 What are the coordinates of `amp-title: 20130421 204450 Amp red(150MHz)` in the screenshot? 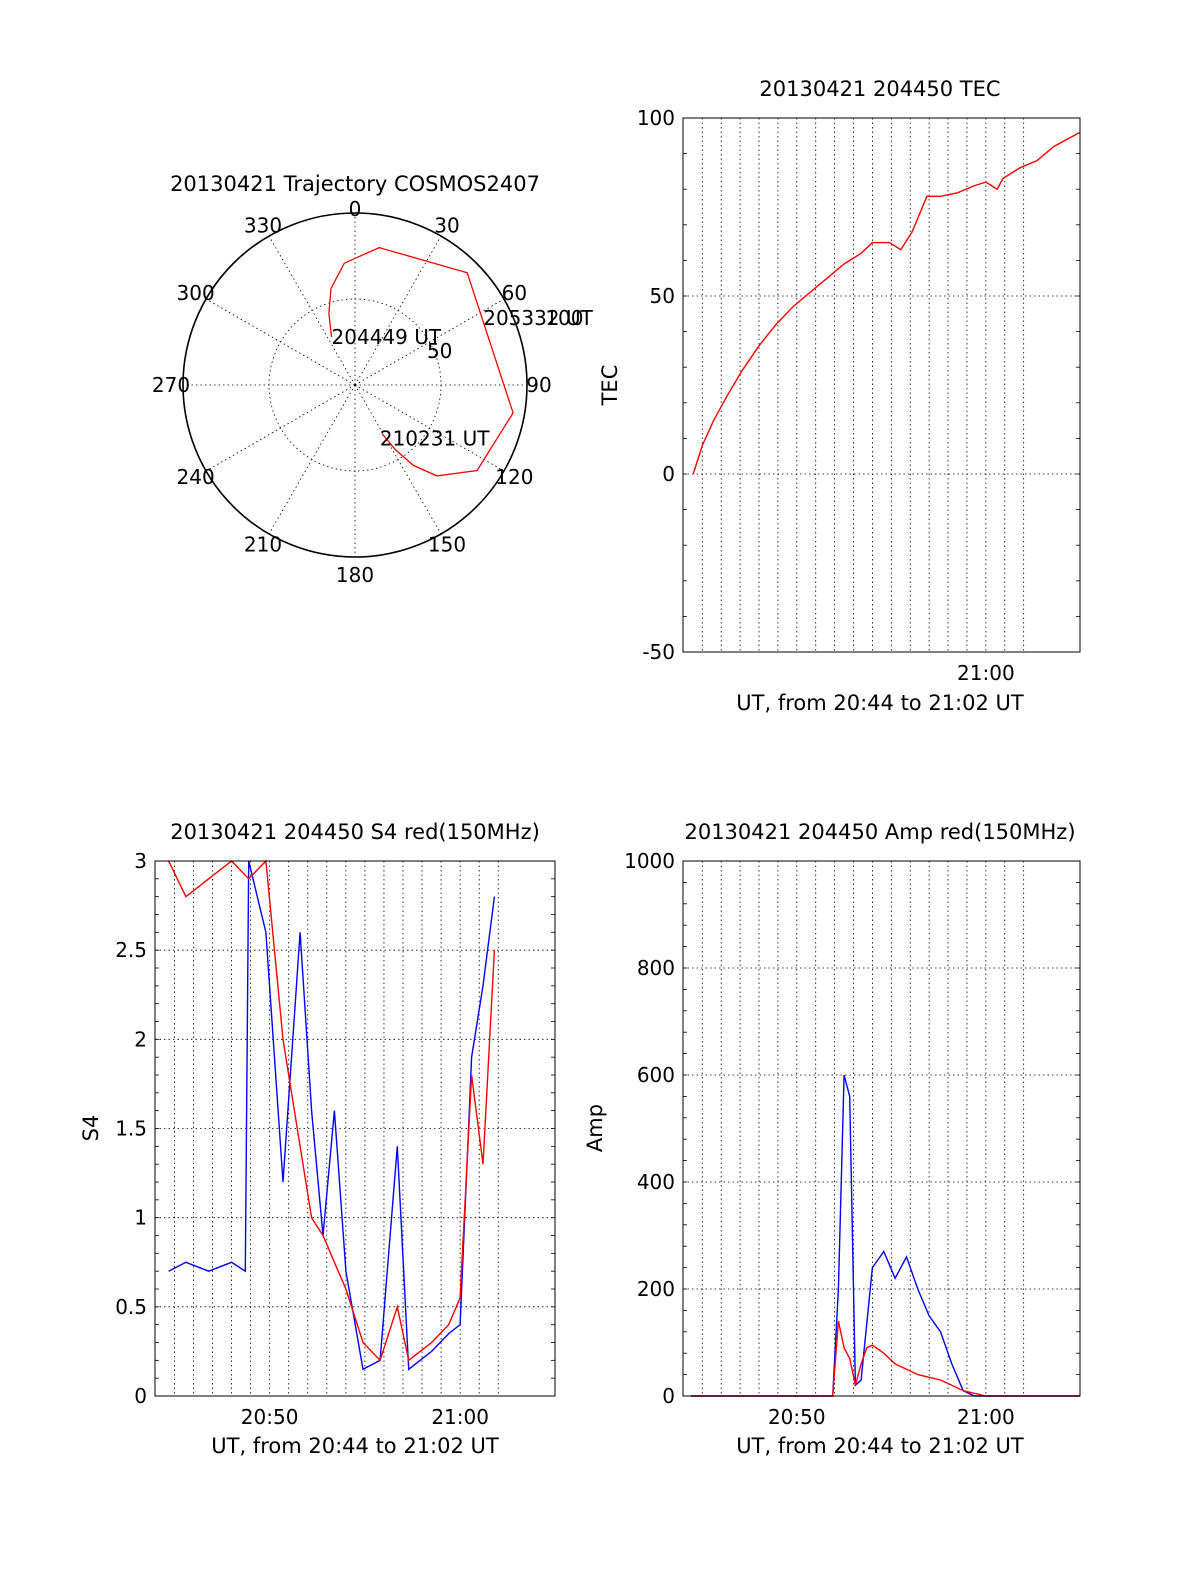 It's located at (879, 832).